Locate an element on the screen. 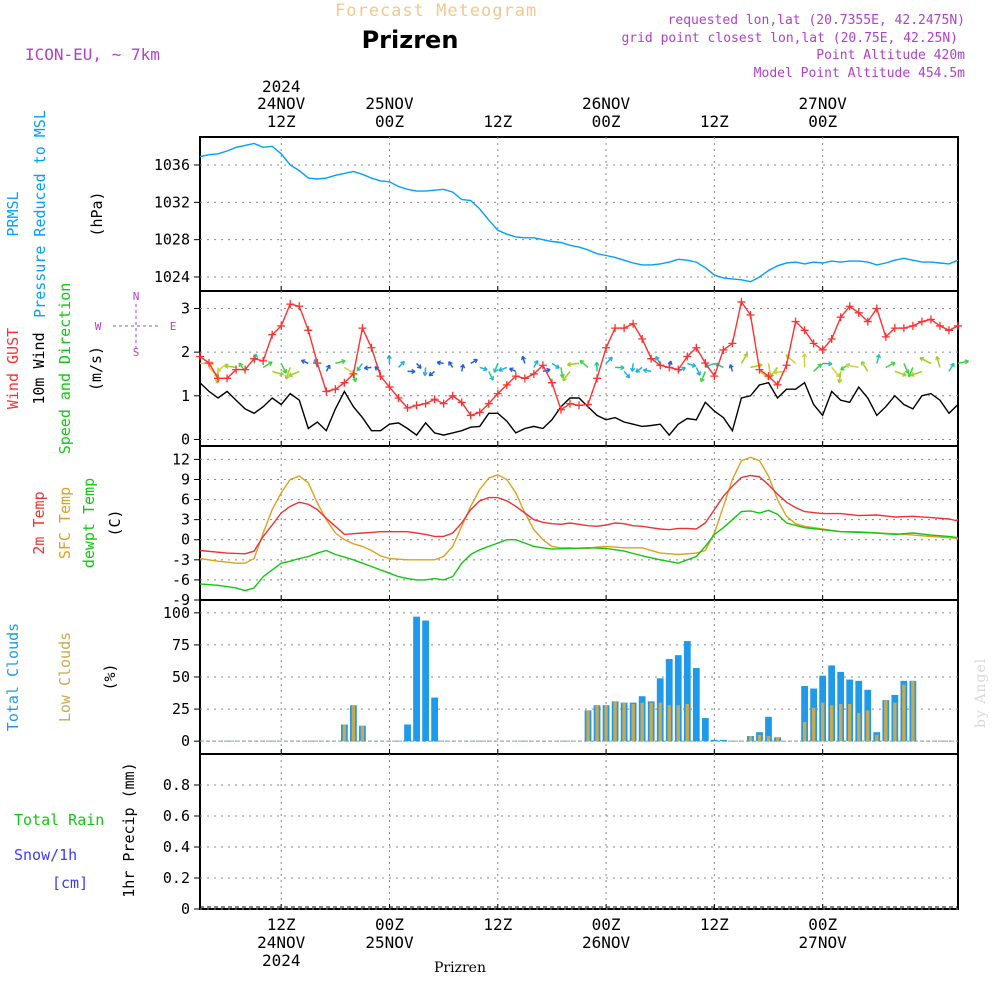  pressure-ytick-label: 1036 is located at coordinates (172, 165).